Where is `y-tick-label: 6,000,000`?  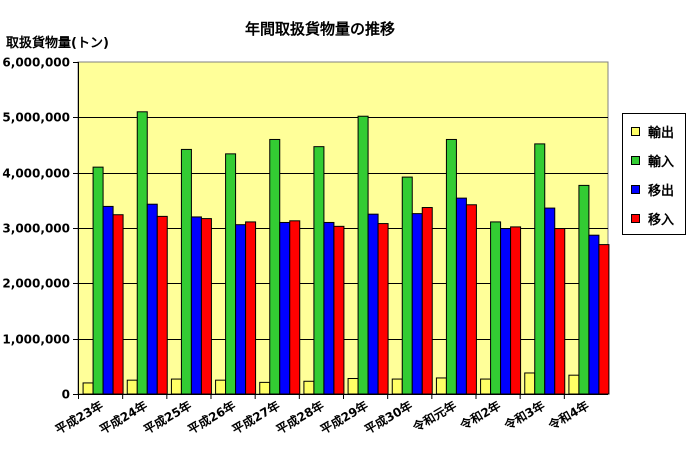 y-tick-label: 6,000,000 is located at coordinates (36, 63).